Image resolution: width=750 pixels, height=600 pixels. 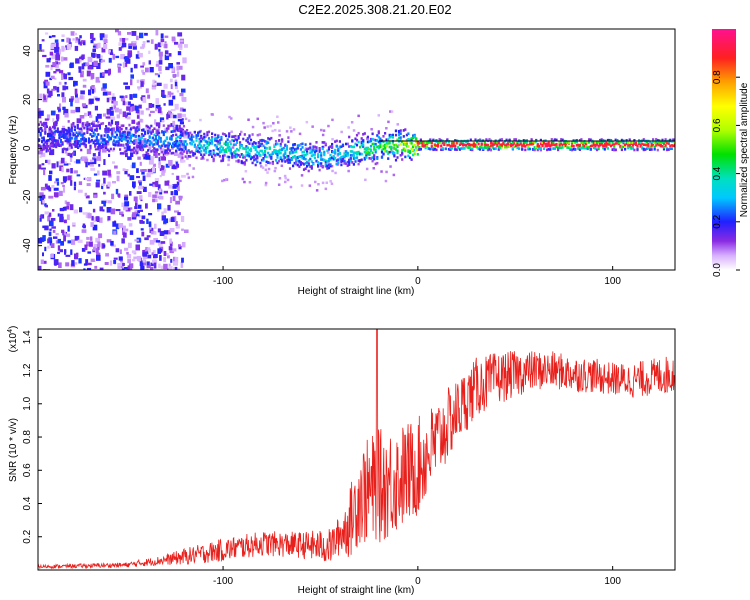 What do you see at coordinates (27, 337) in the screenshot?
I see `y-tick-label: 1.4` at bounding box center [27, 337].